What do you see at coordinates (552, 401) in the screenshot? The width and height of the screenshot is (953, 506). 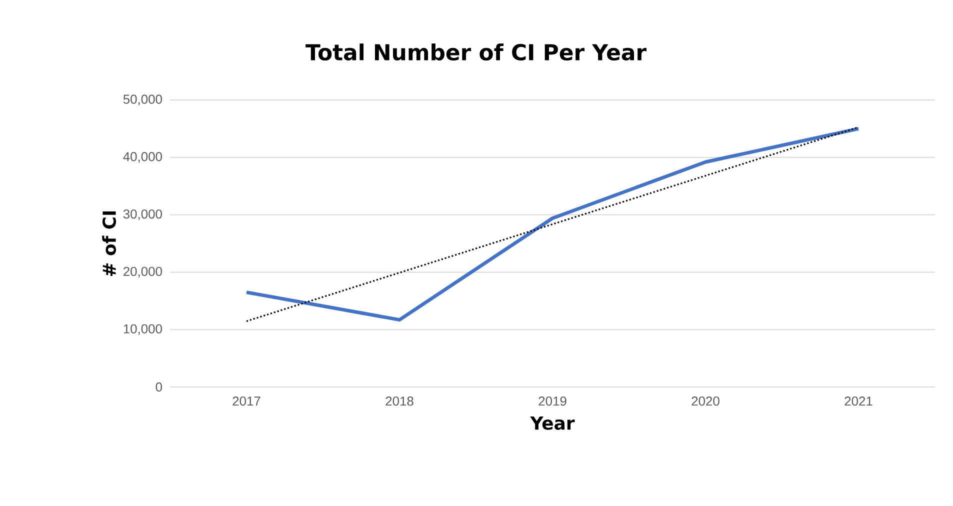 I see `x-tick-label: 2019` at bounding box center [552, 401].